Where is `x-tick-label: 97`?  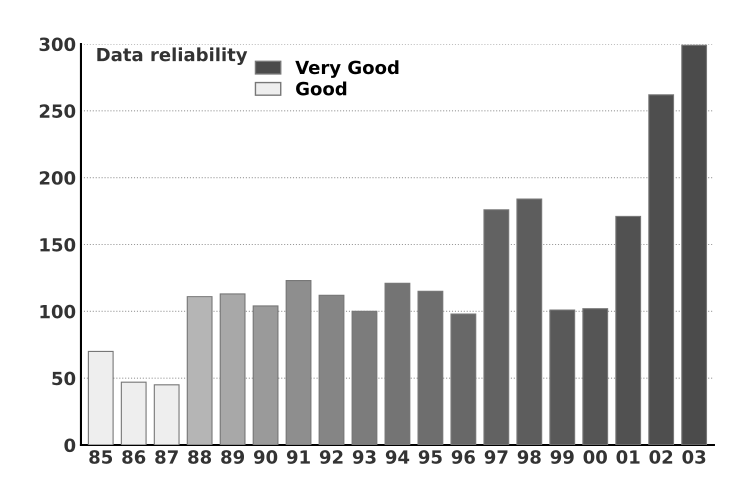
x-tick-label: 97 is located at coordinates (496, 457).